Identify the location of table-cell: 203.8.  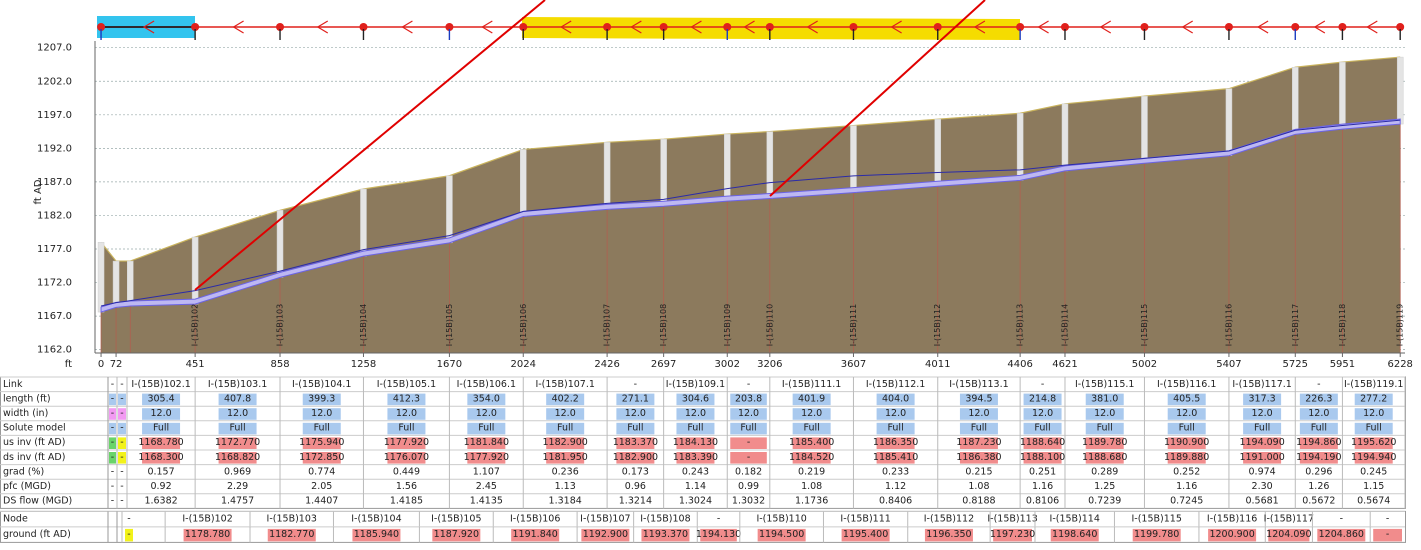
(748, 398).